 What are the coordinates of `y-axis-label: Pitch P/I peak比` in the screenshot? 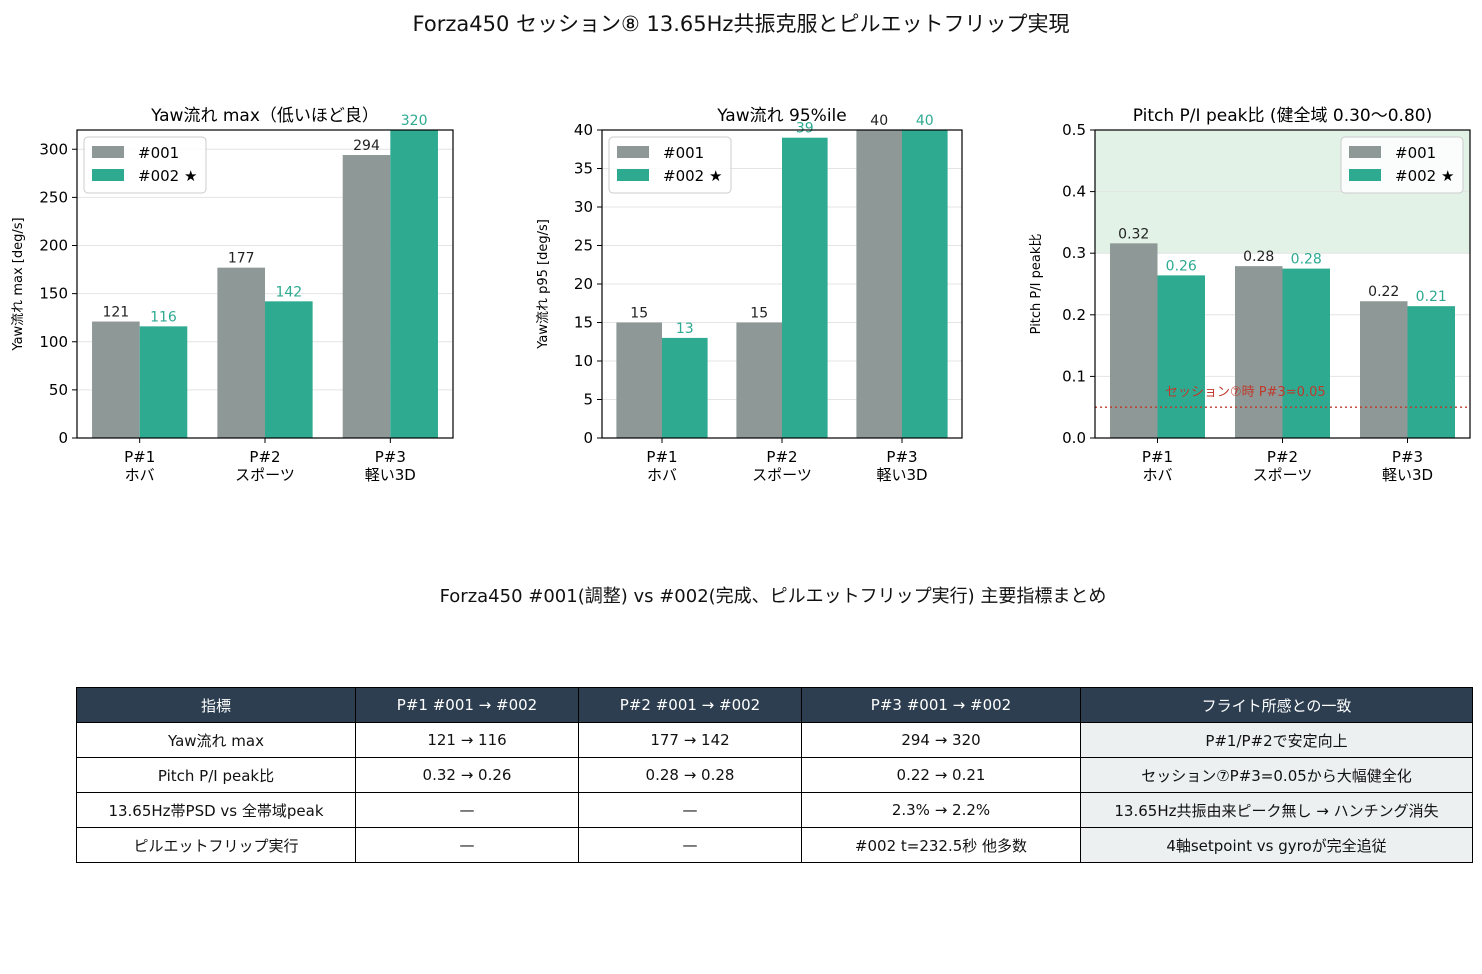 It's located at (1036, 284).